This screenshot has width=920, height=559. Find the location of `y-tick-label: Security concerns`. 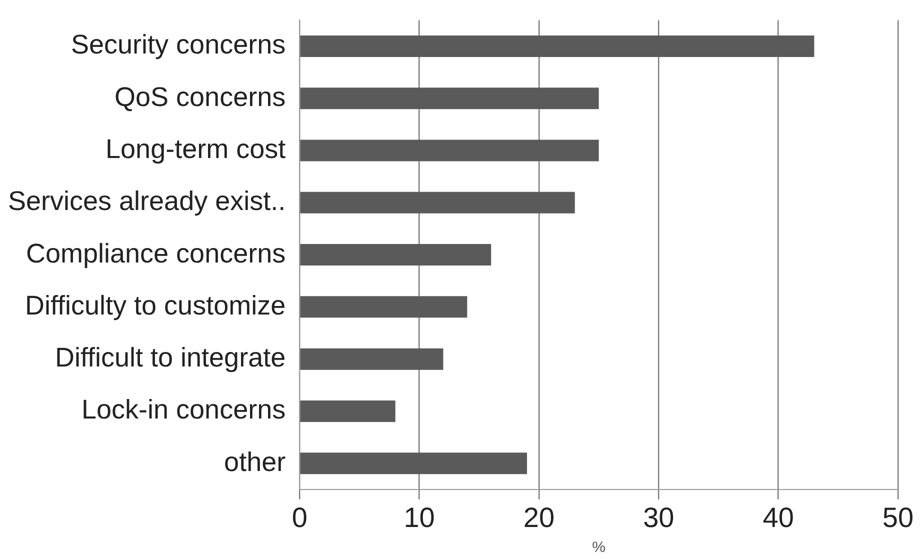

y-tick-label: Security concerns is located at coordinates (178, 45).